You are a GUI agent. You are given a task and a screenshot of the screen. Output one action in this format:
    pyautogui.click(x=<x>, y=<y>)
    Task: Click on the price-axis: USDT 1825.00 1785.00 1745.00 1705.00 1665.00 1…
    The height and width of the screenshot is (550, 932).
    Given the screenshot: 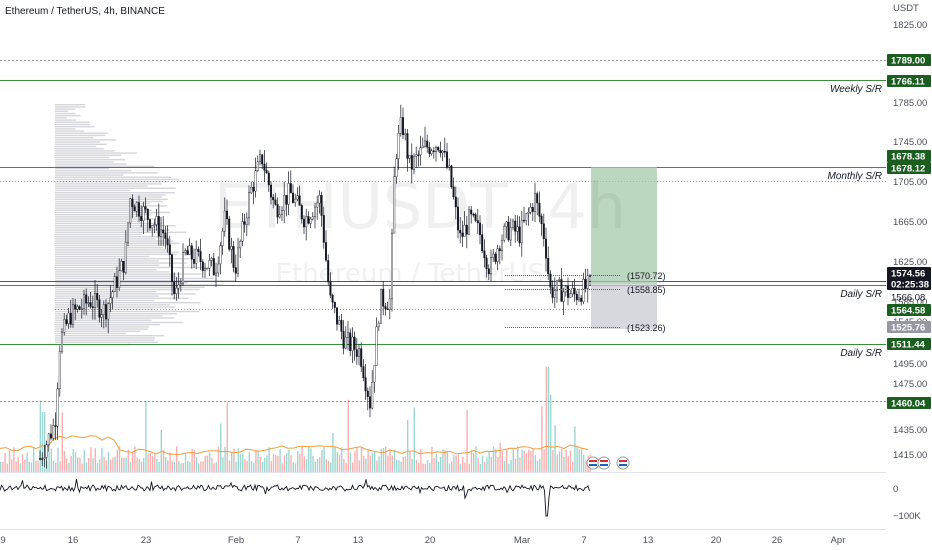 What is the action you would take?
    pyautogui.click(x=910, y=262)
    